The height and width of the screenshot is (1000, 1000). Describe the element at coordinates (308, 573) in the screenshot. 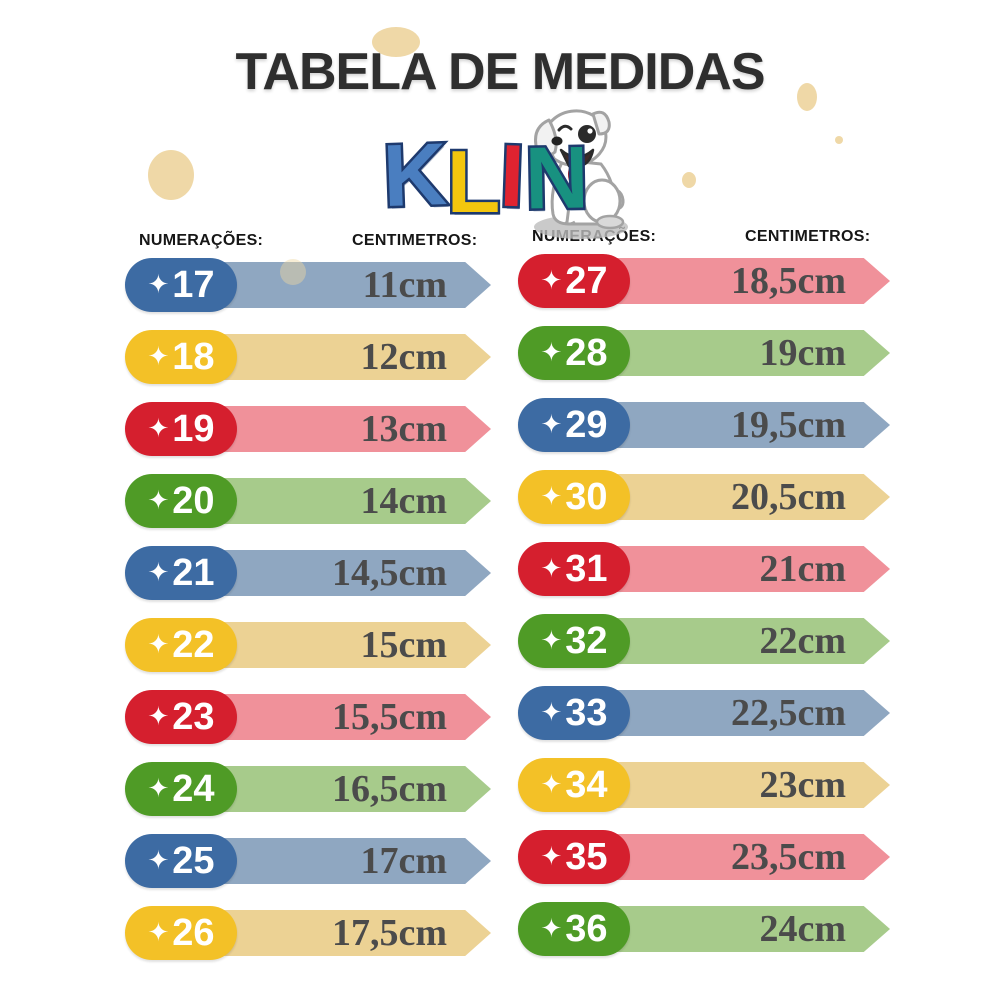

I see `size-row: 14,5cm ✦ 21` at that location.